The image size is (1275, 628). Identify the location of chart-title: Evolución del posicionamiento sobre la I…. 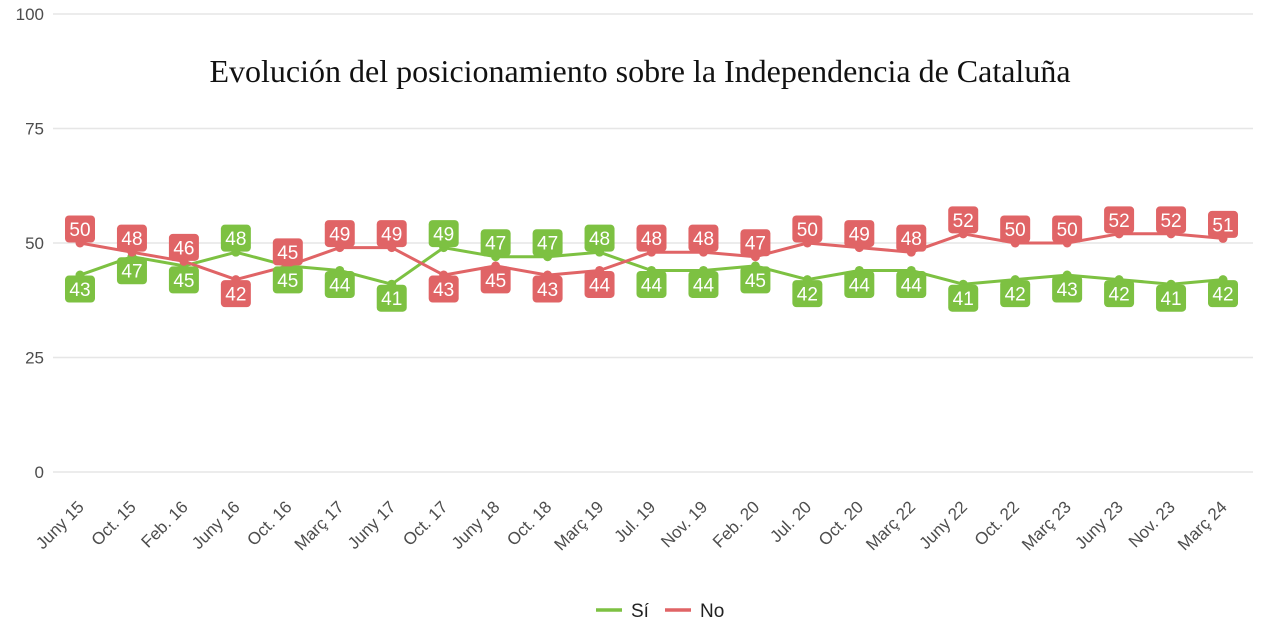
(639, 71).